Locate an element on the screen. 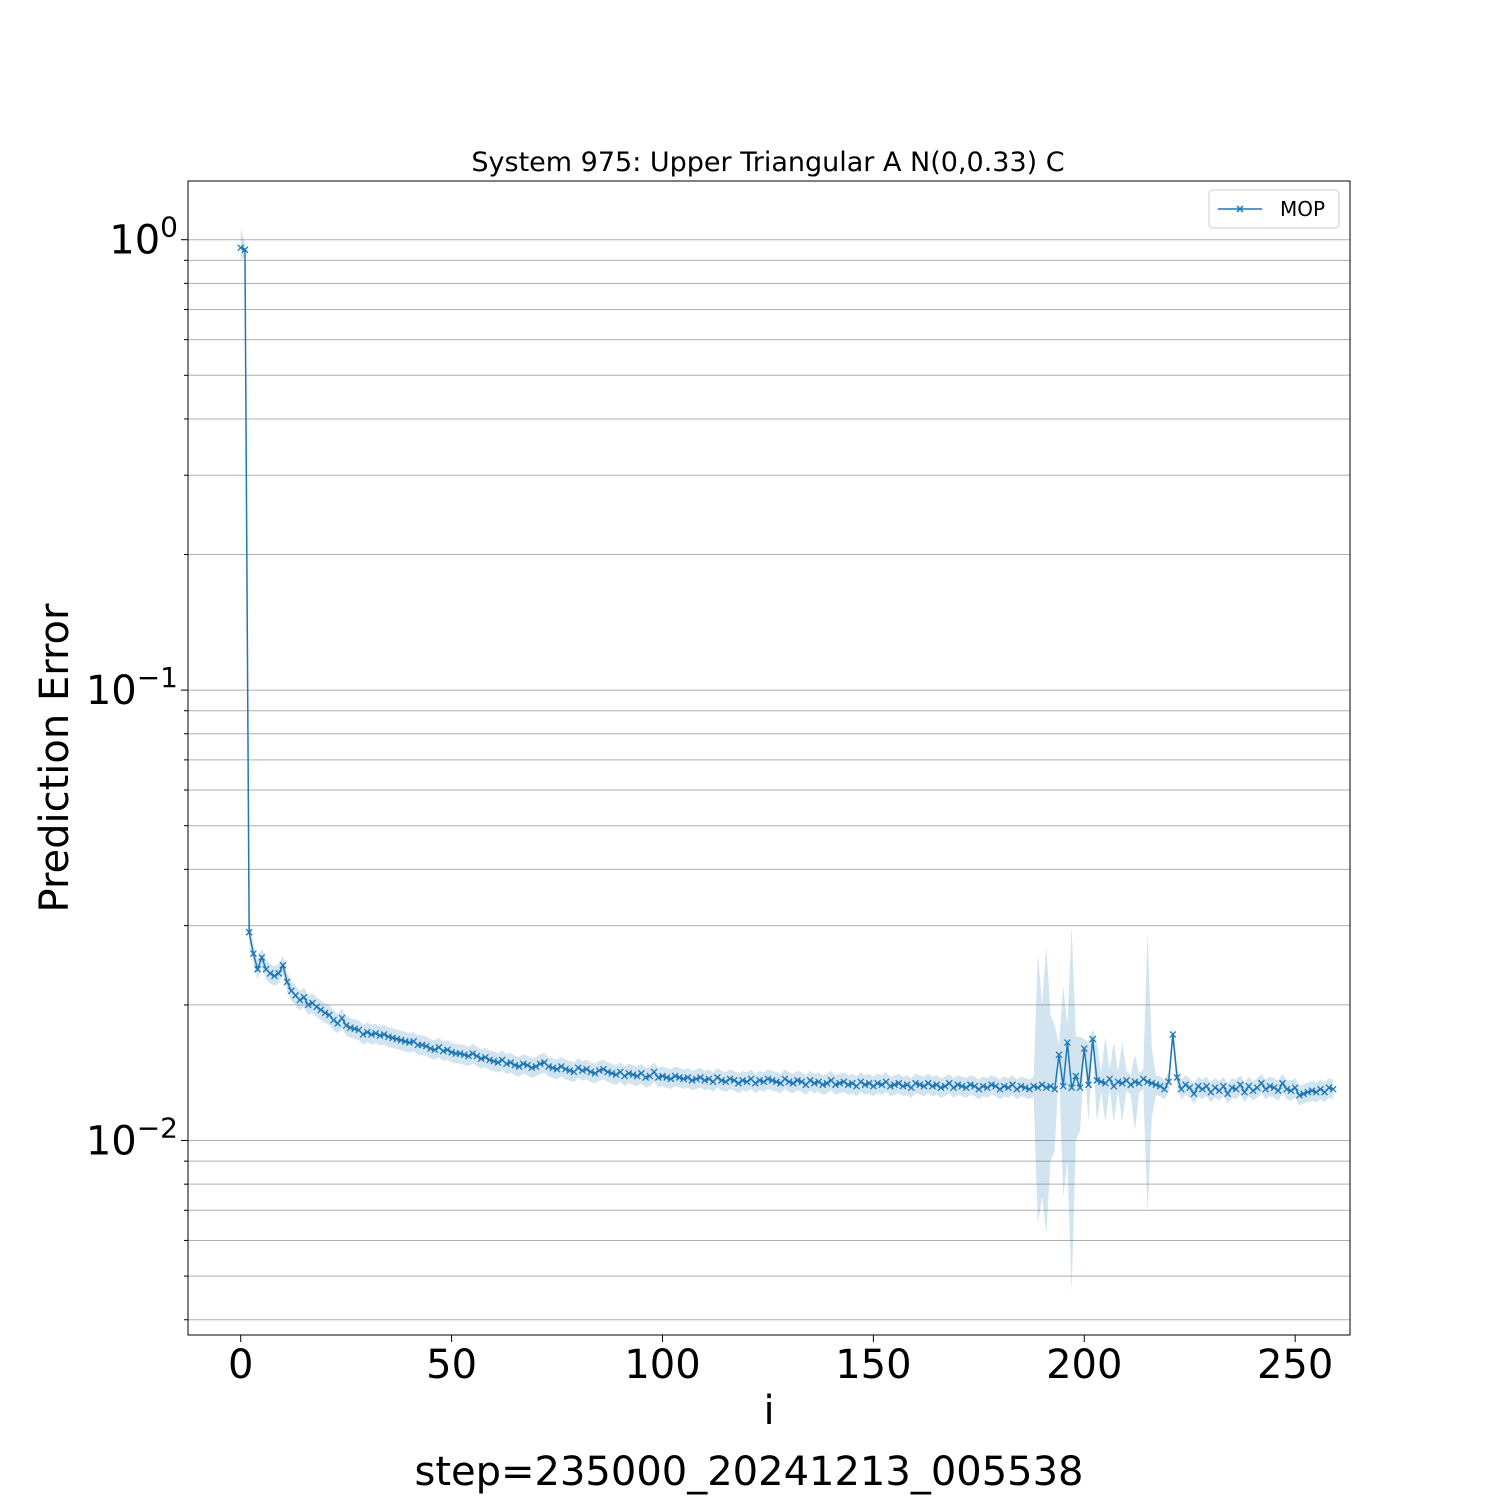 This screenshot has height=1500, width=1500. x-tick-label: 150 is located at coordinates (873, 1365).